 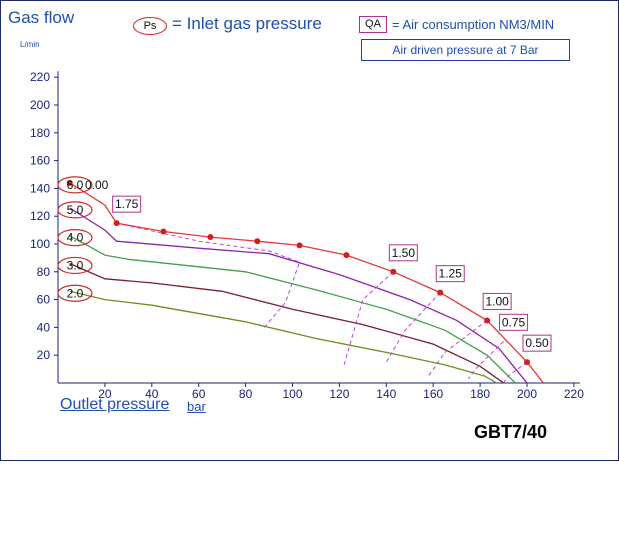 What do you see at coordinates (40, 133) in the screenshot?
I see `y-tick-label: 180` at bounding box center [40, 133].